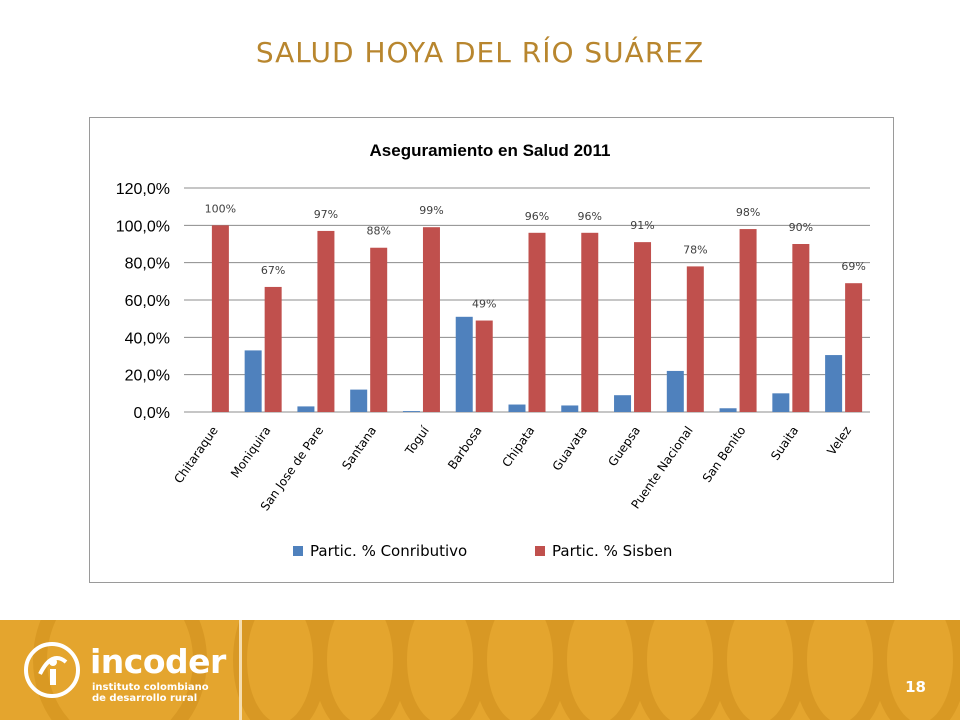 This screenshot has height=720, width=960. What do you see at coordinates (839, 441) in the screenshot?
I see `x-tick-label: Velez` at bounding box center [839, 441].